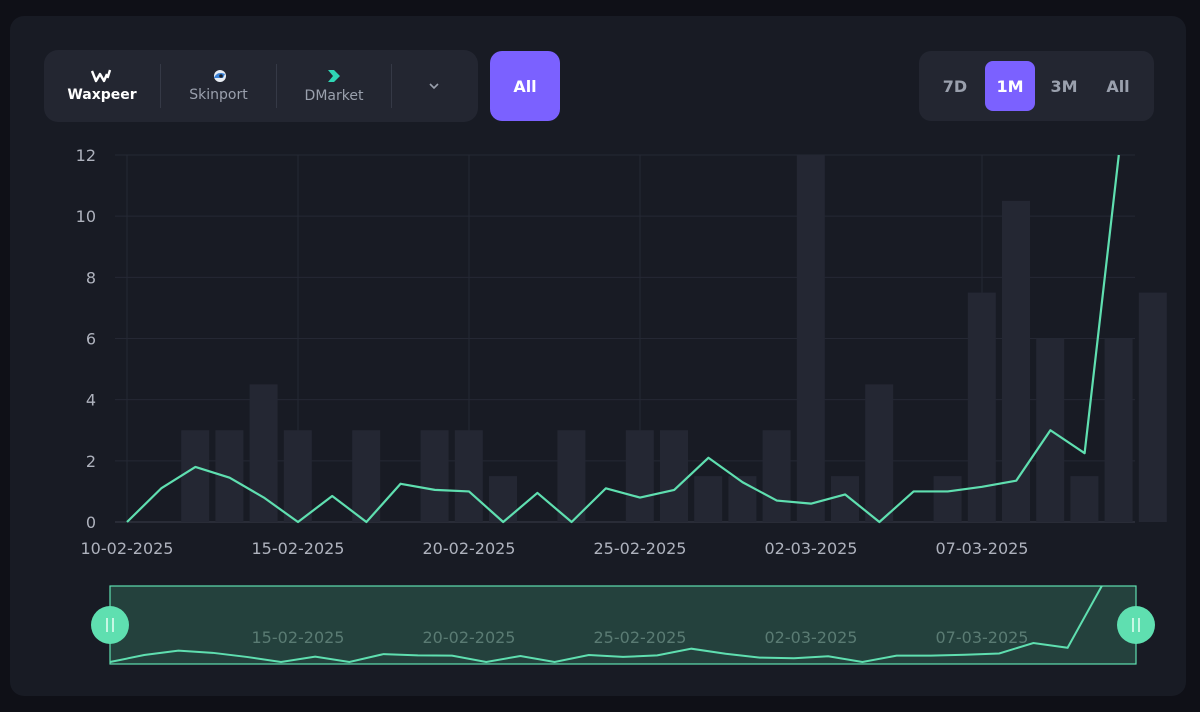 The image size is (1200, 712). I want to click on market-label: DMarket, so click(334, 96).